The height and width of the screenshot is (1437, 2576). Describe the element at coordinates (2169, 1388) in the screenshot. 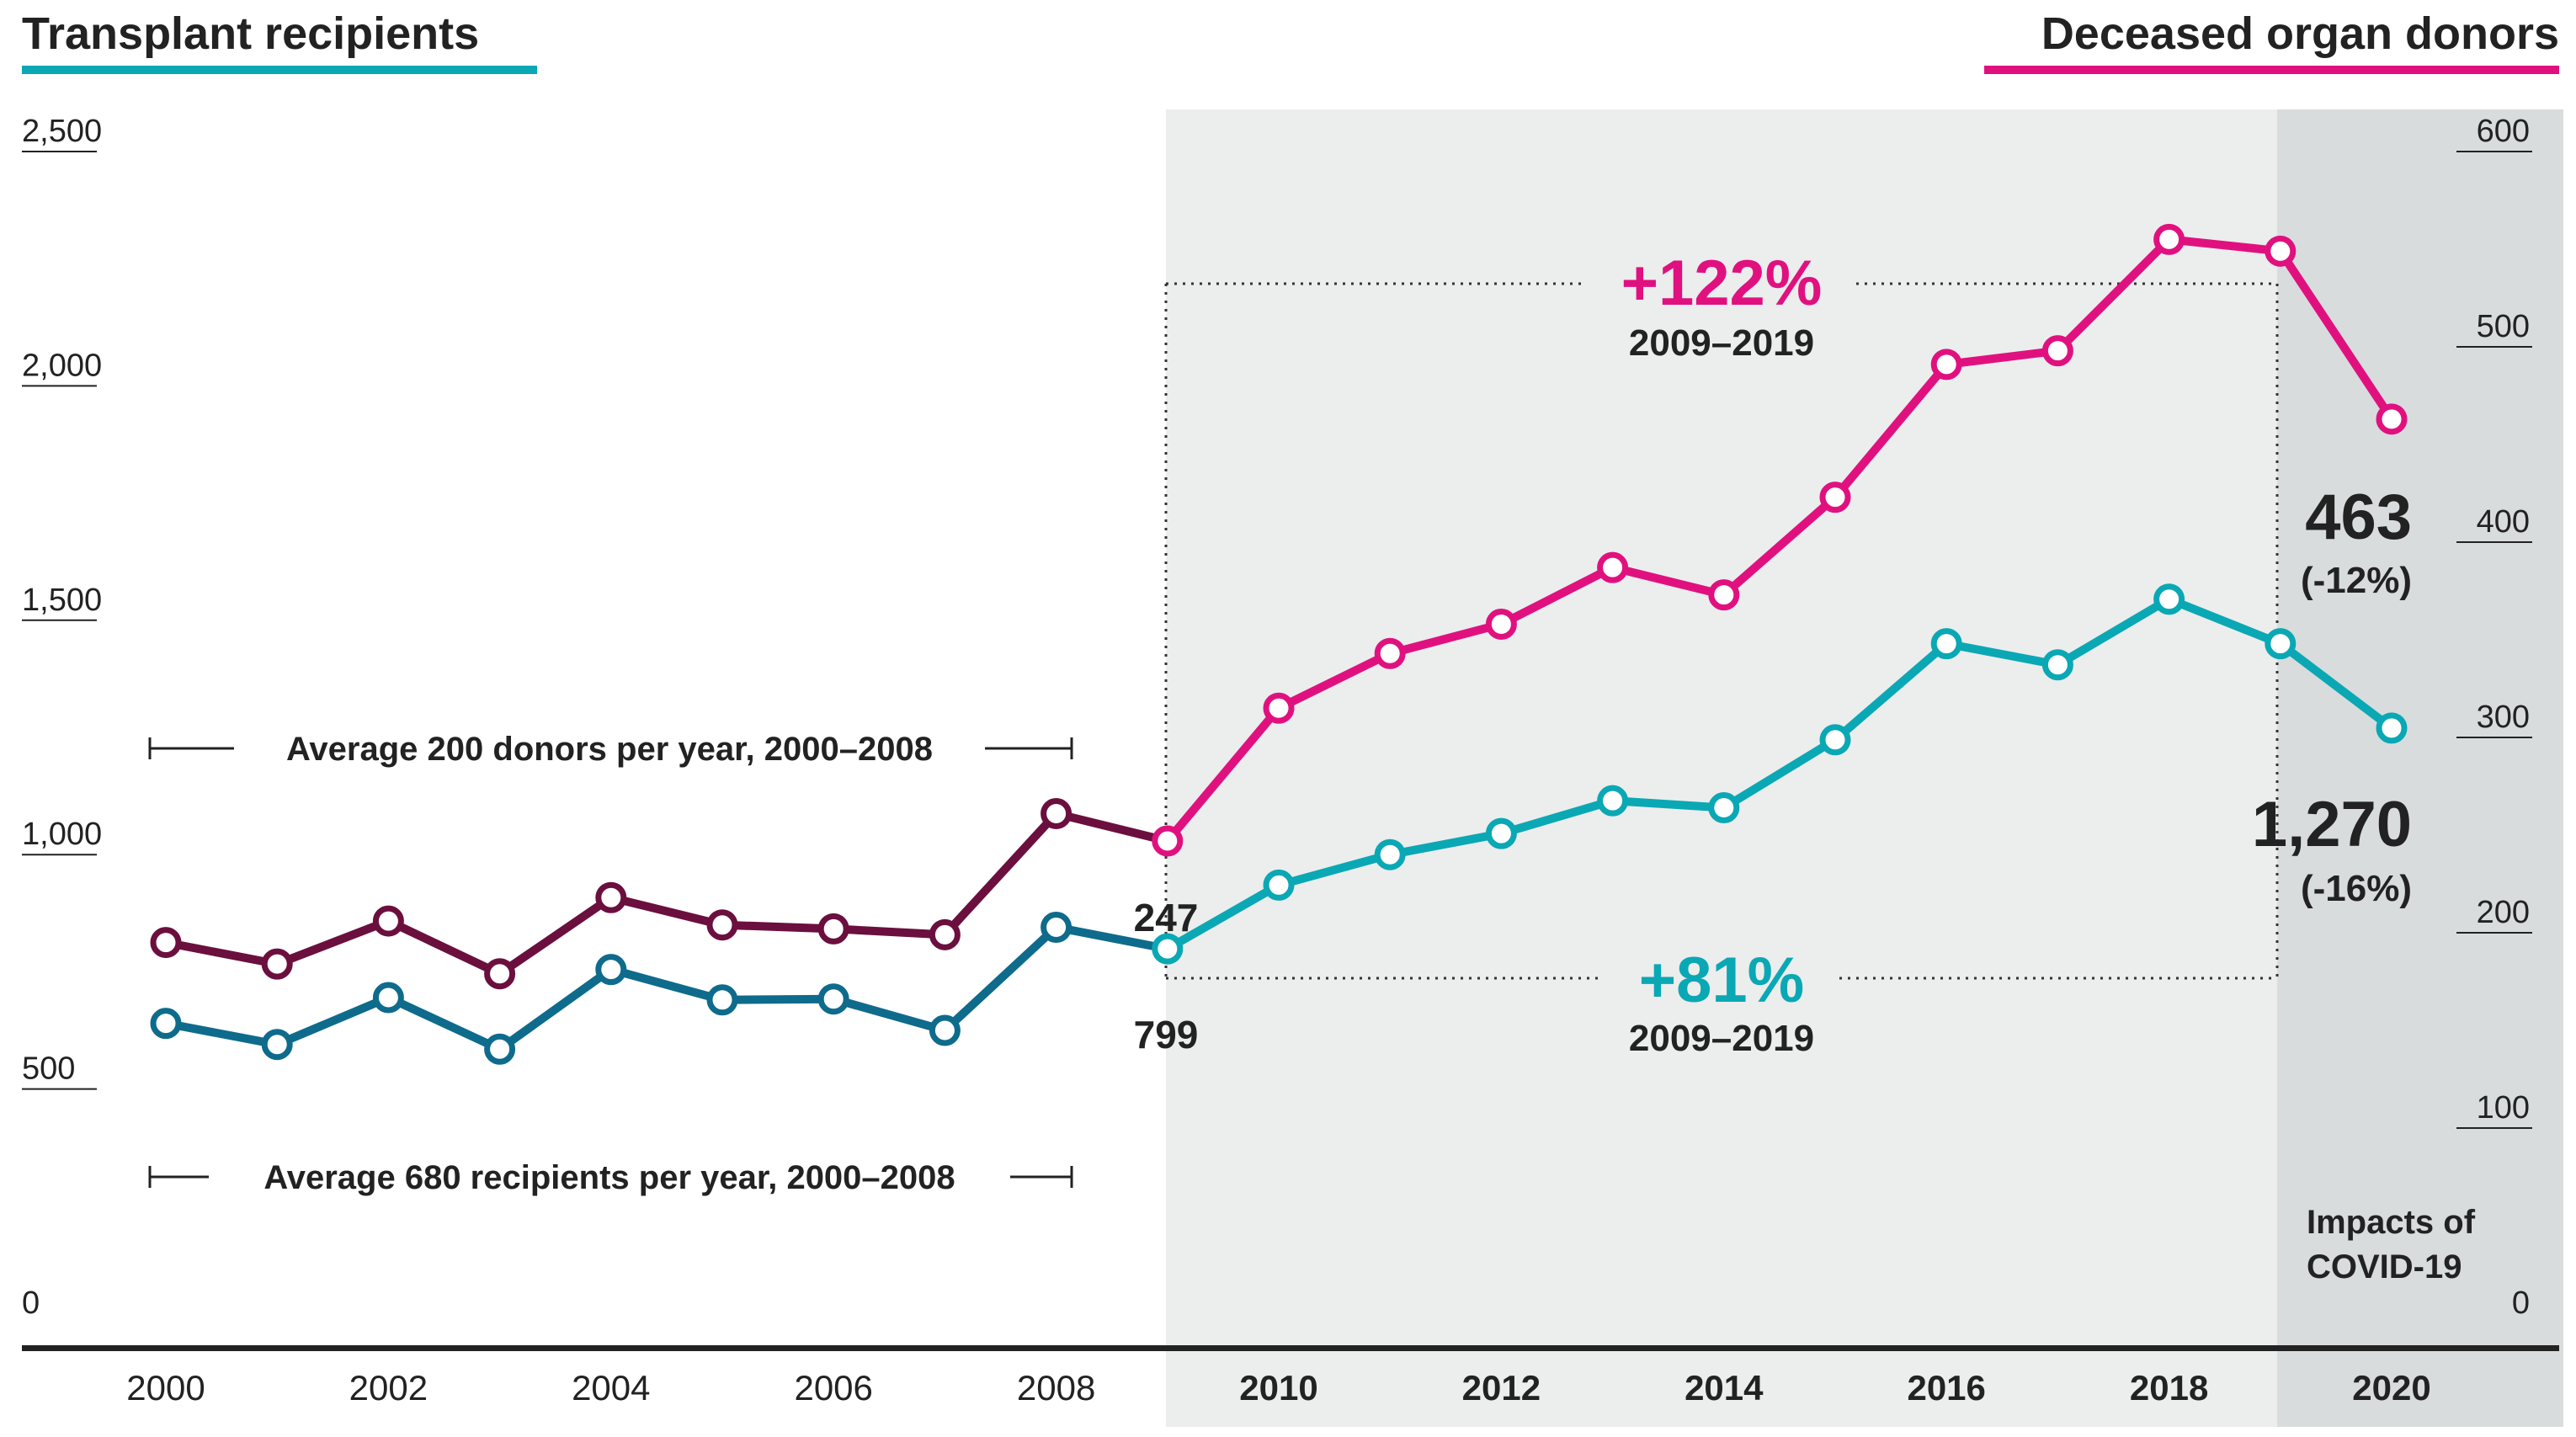

I see `x-tick-label: 2018` at that location.